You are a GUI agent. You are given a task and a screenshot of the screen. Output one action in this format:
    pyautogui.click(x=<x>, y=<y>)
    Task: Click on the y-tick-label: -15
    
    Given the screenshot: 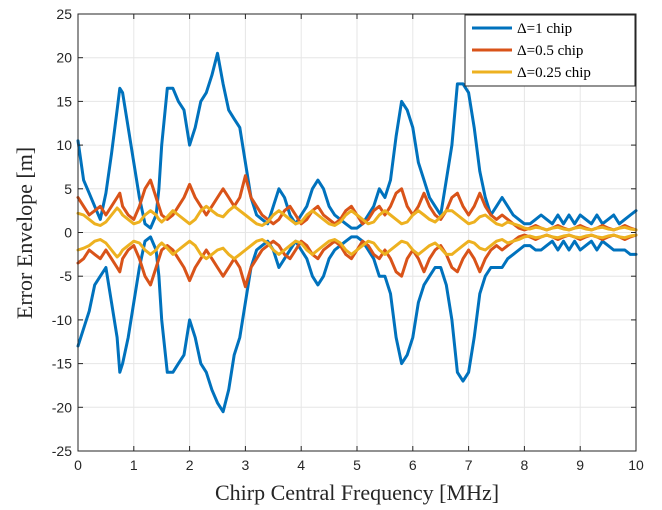 What is the action you would take?
    pyautogui.click(x=62, y=364)
    